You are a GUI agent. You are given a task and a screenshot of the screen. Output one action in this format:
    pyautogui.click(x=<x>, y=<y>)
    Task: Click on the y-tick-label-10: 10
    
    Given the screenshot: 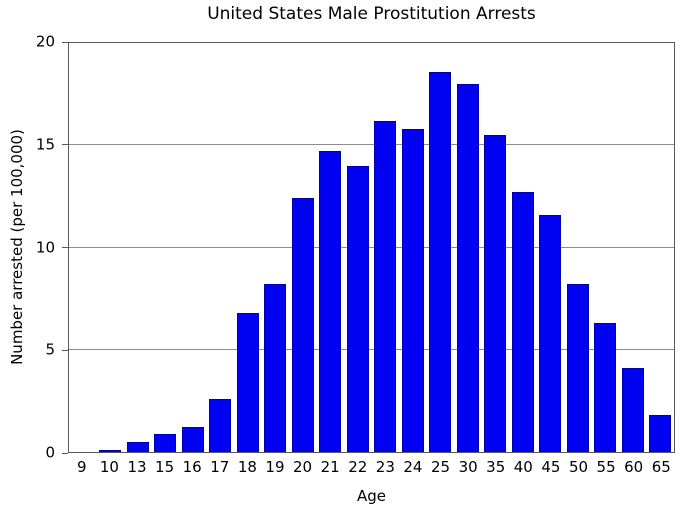 What is the action you would take?
    pyautogui.click(x=45, y=247)
    